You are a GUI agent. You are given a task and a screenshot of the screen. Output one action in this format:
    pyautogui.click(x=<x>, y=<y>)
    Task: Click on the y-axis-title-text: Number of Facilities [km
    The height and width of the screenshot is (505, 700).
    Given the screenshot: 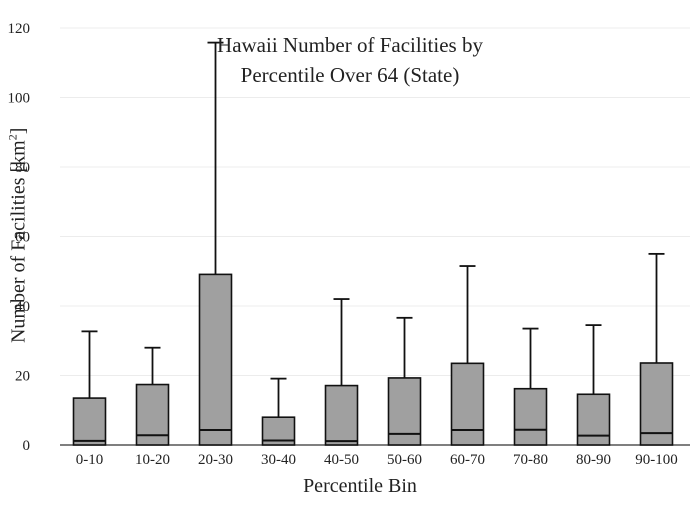 What is the action you would take?
    pyautogui.click(x=18, y=242)
    